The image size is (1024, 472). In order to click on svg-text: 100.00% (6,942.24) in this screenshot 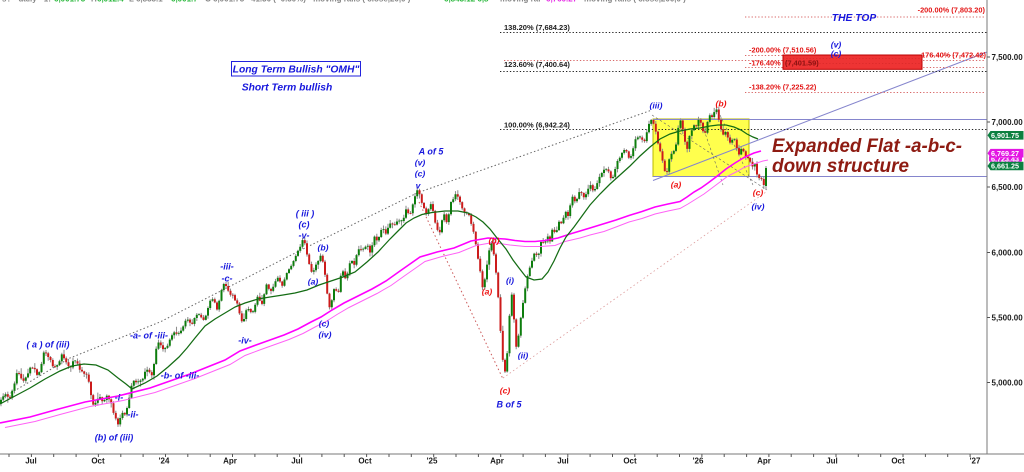, I will do `click(537, 125)`.